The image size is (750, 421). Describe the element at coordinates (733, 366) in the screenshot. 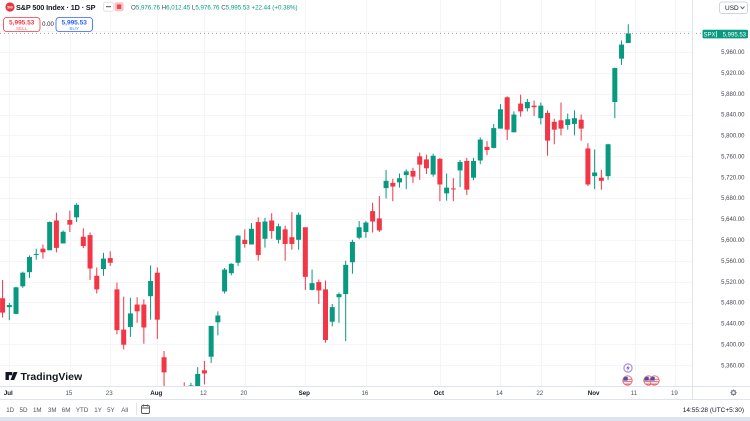

I see `svg-text: 5,360.00` at that location.